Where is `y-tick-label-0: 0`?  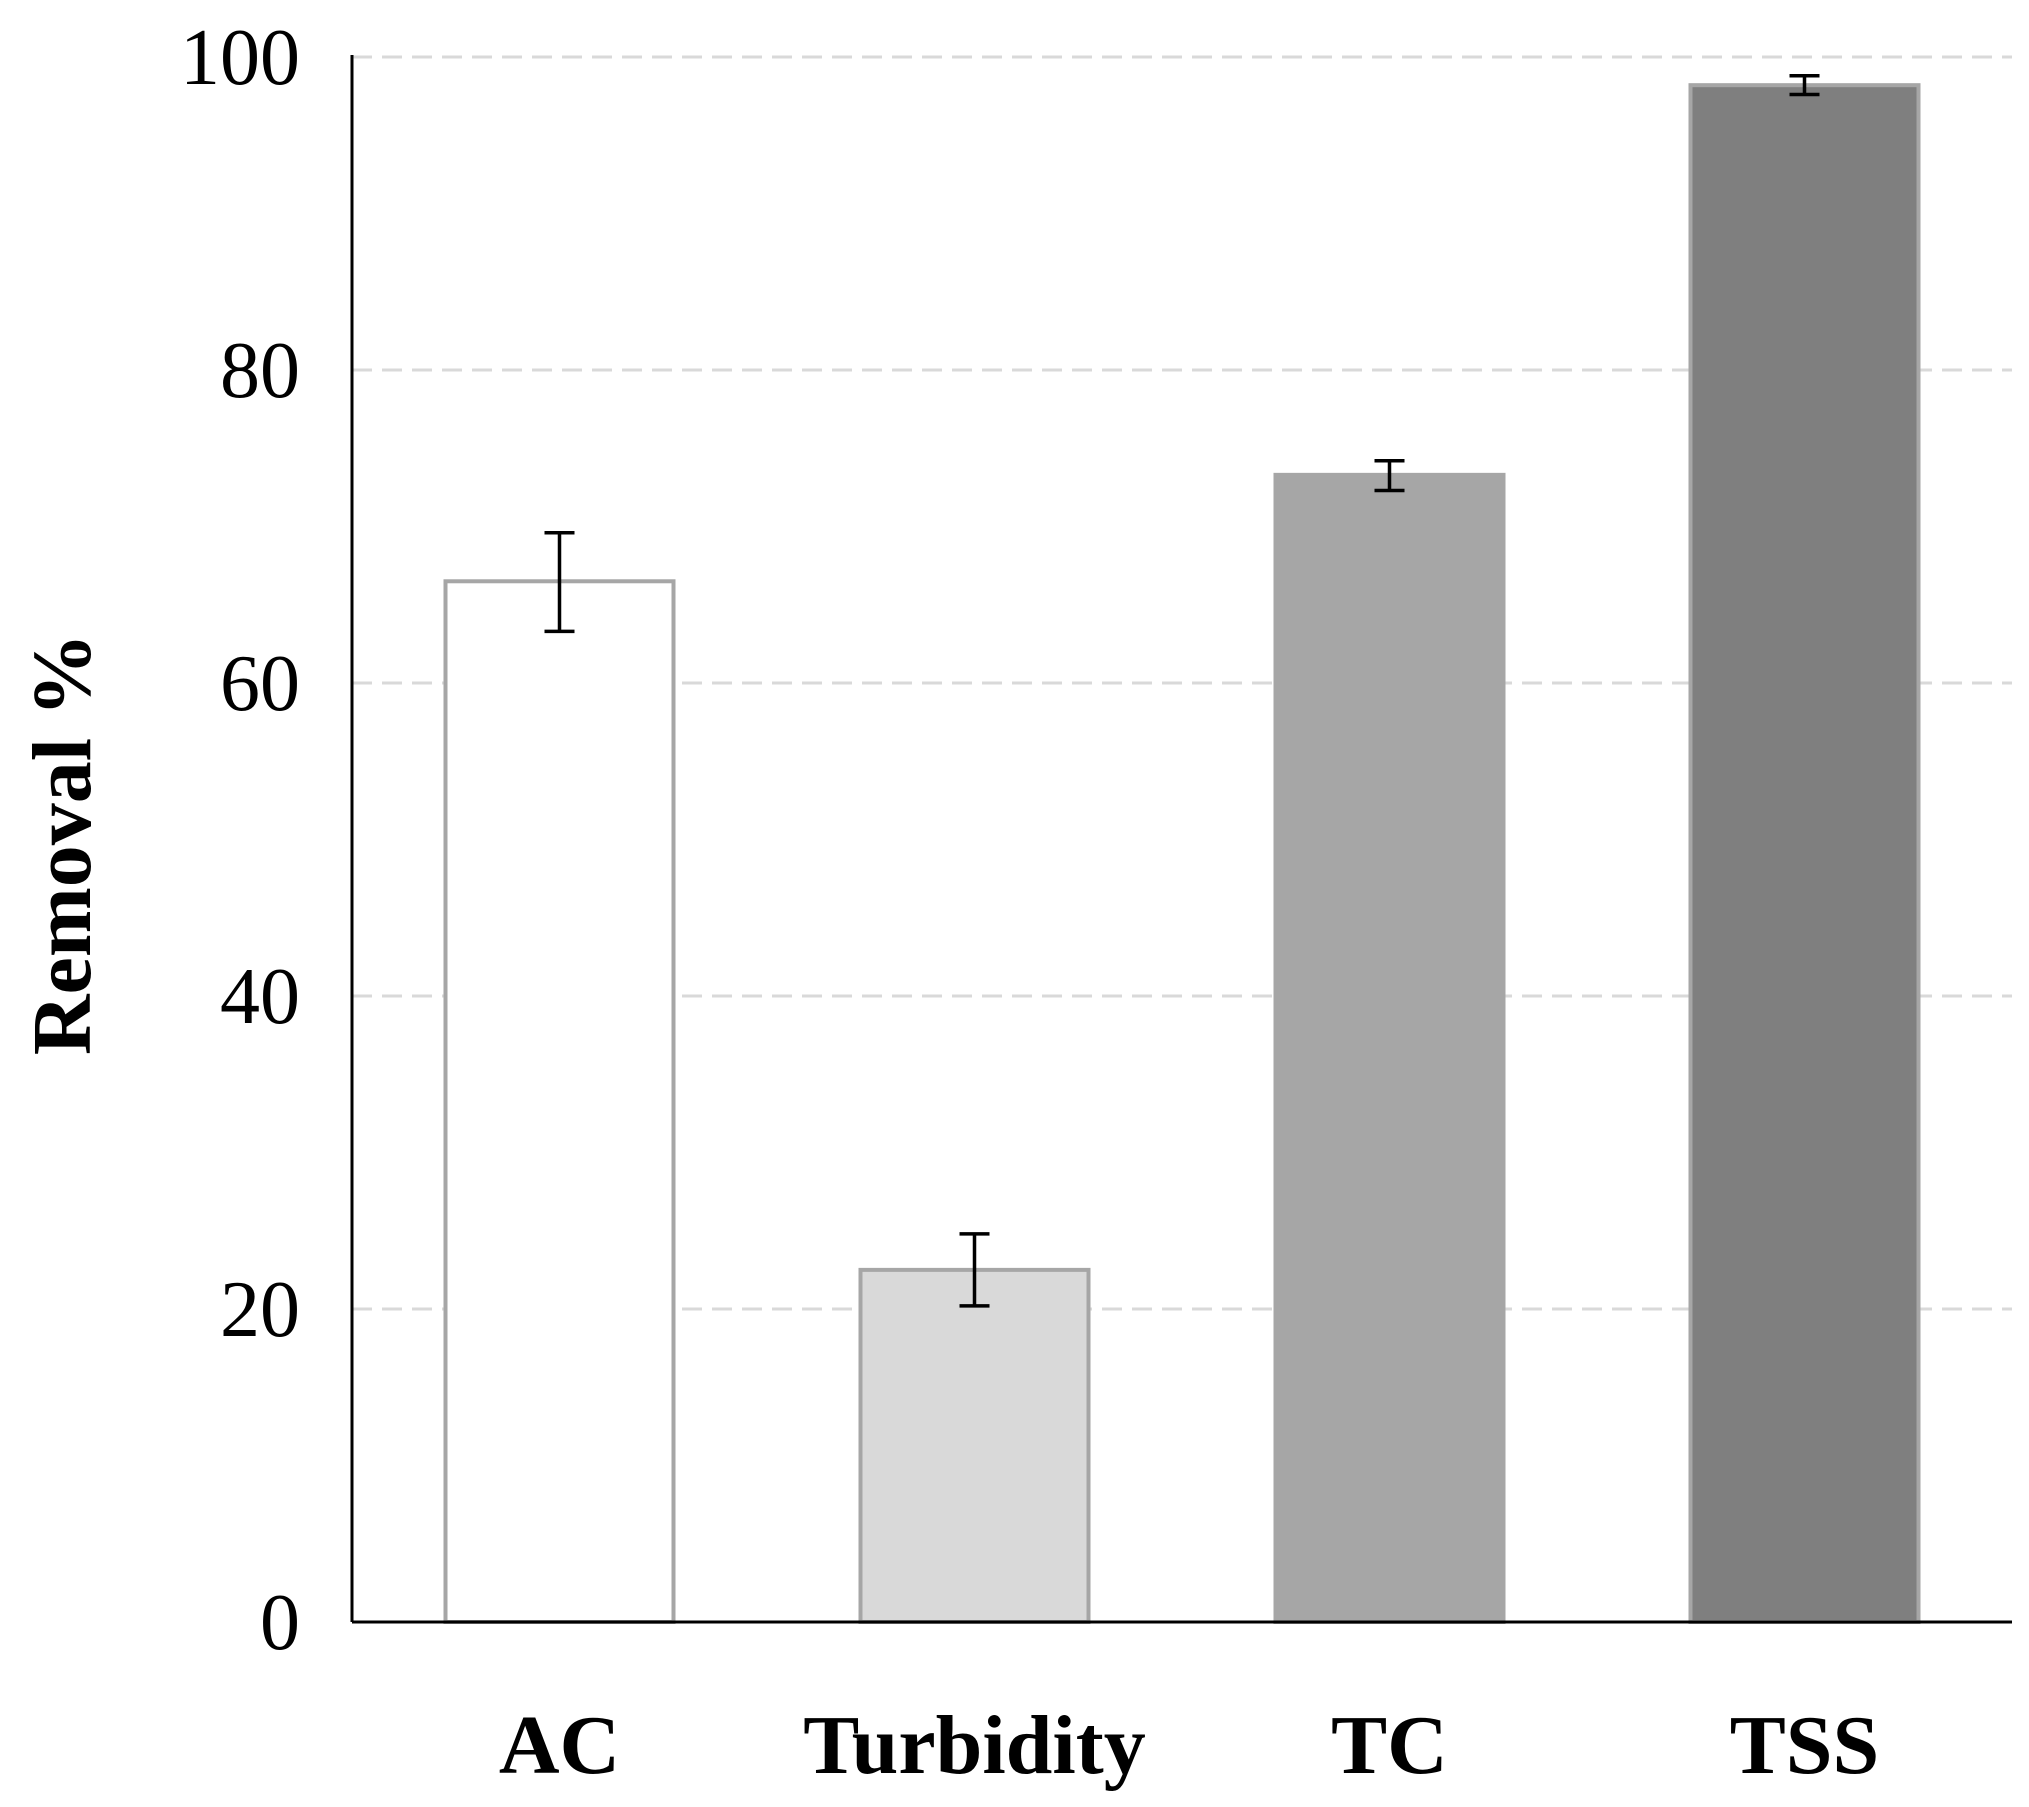 y-tick-label-0: 0 is located at coordinates (280, 1623).